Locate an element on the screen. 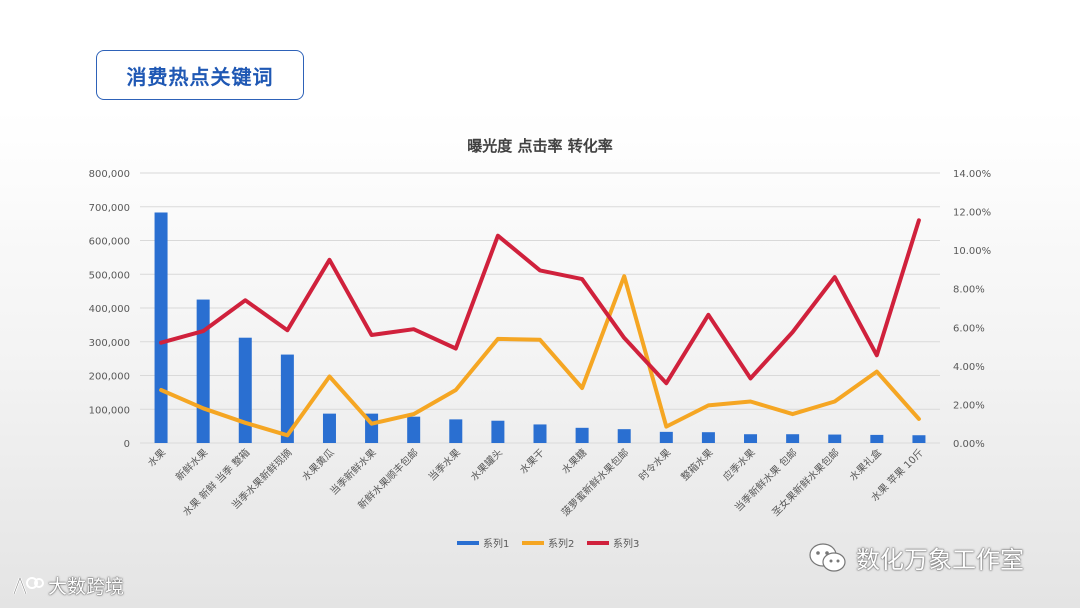 The width and height of the screenshot is (1080, 608). legend-label: 系列3 is located at coordinates (626, 543).